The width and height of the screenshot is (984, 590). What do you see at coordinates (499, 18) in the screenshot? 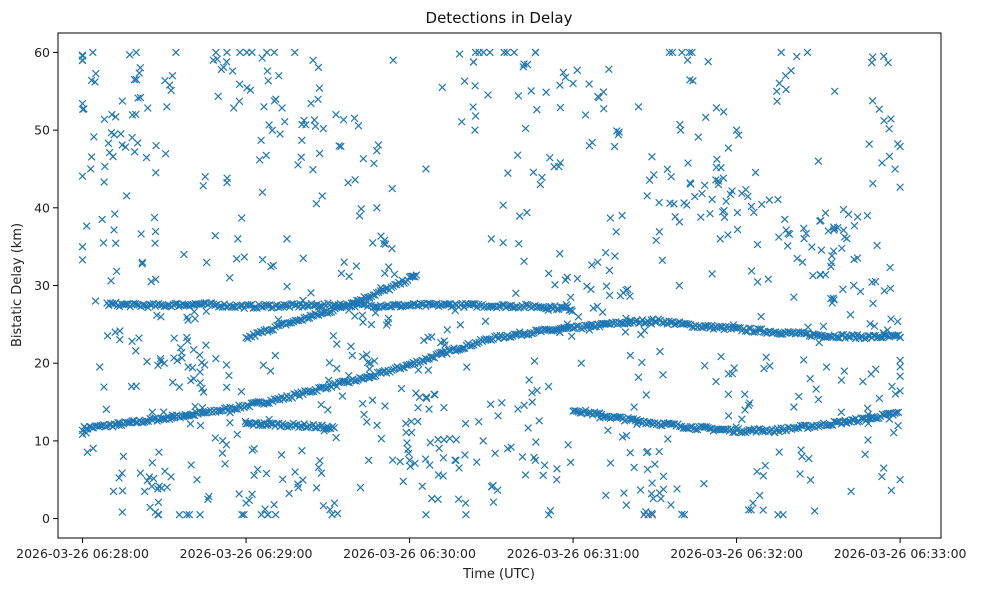
I see `chart-title: Detections in Delay` at bounding box center [499, 18].